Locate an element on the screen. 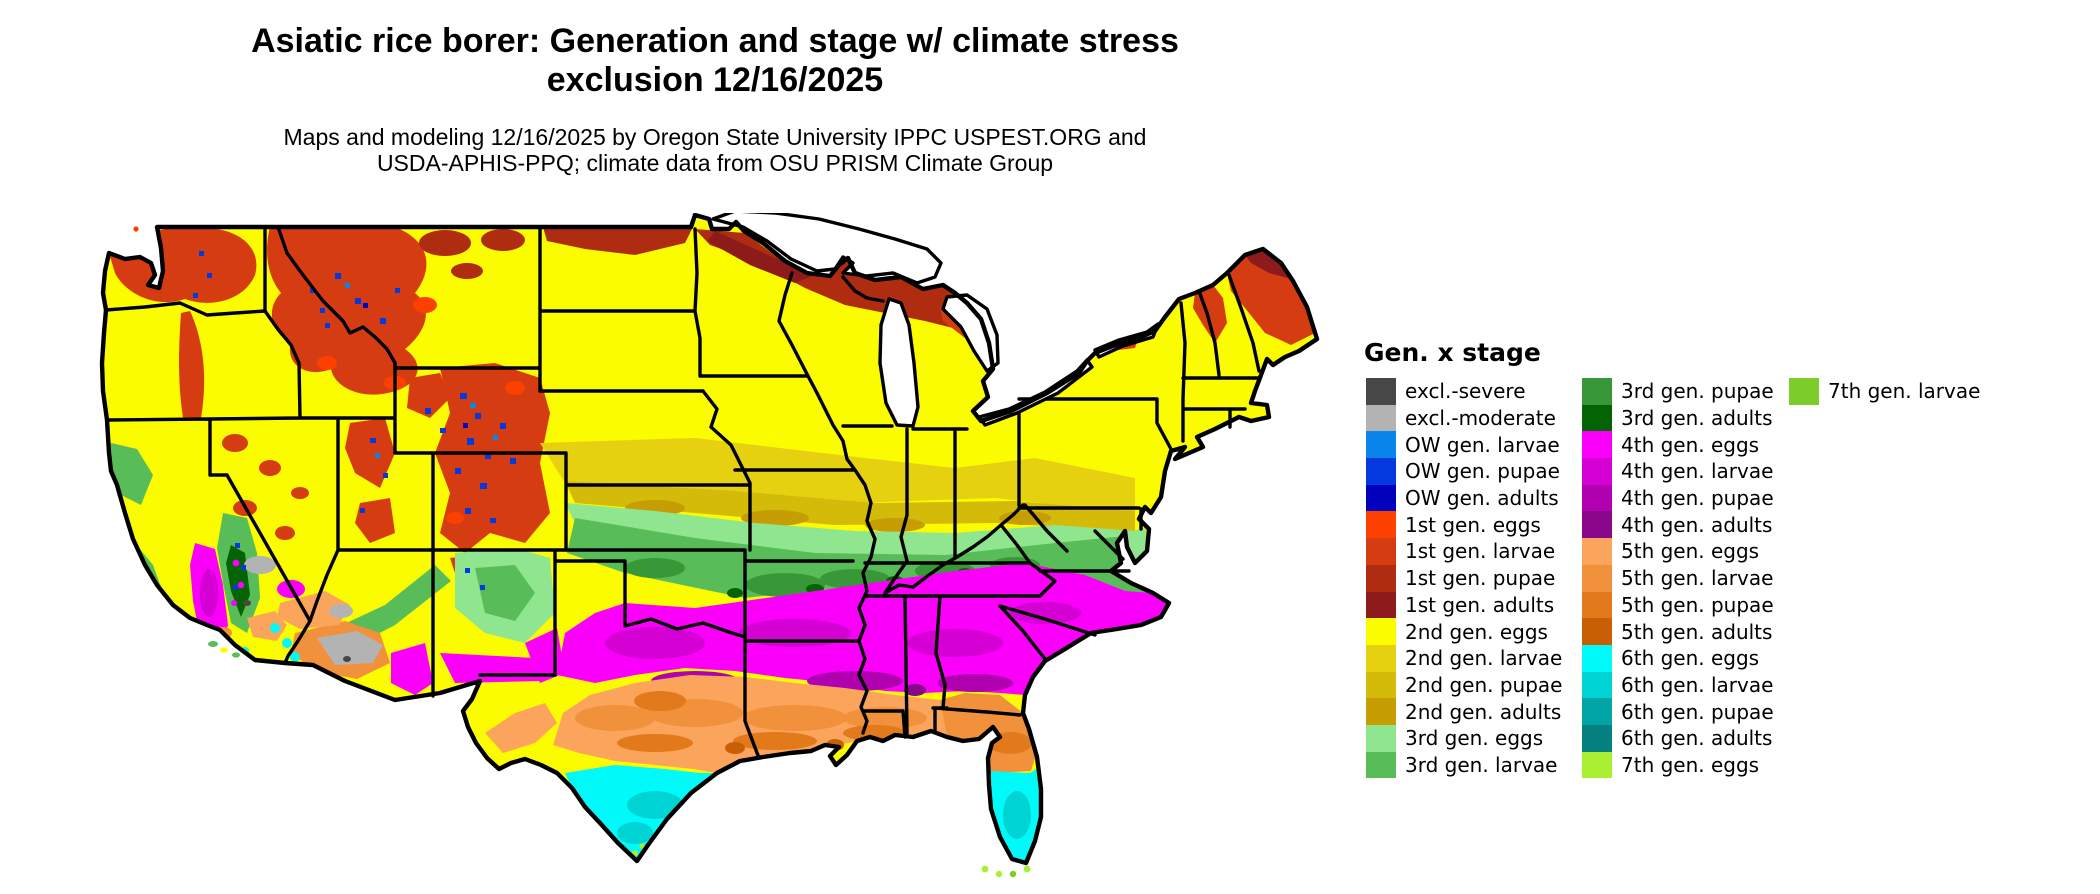 The height and width of the screenshot is (894, 2100). legend-swatch-g6_pupae is located at coordinates (1597, 711).